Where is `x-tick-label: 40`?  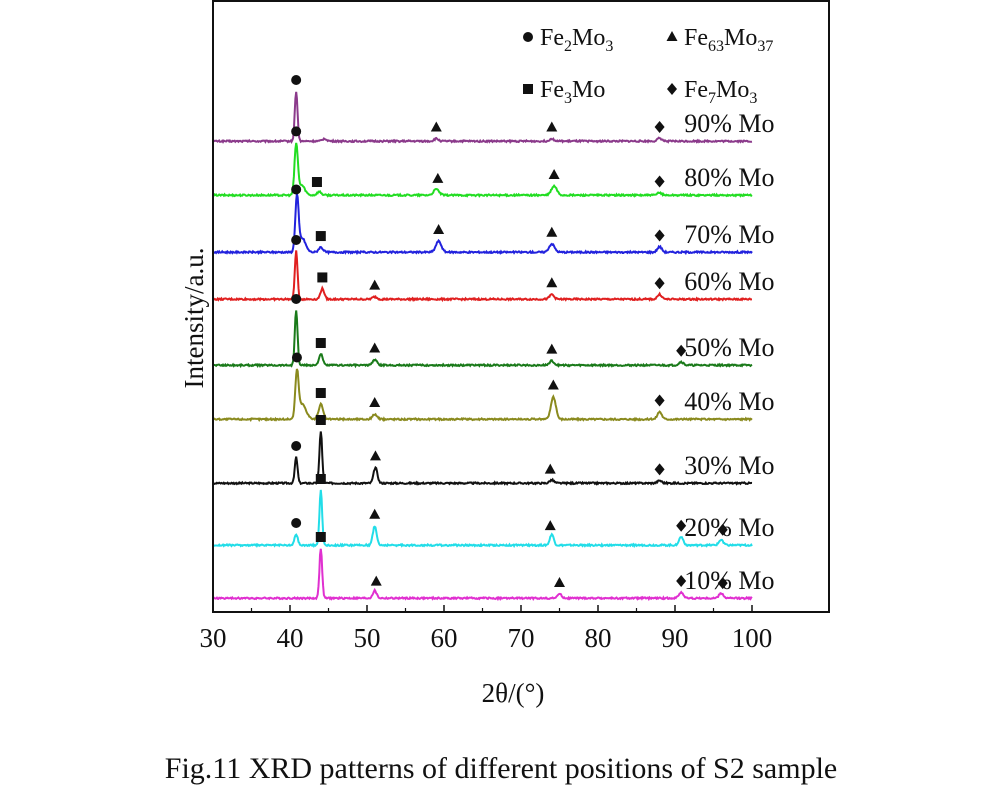 x-tick-label: 40 is located at coordinates (290, 638).